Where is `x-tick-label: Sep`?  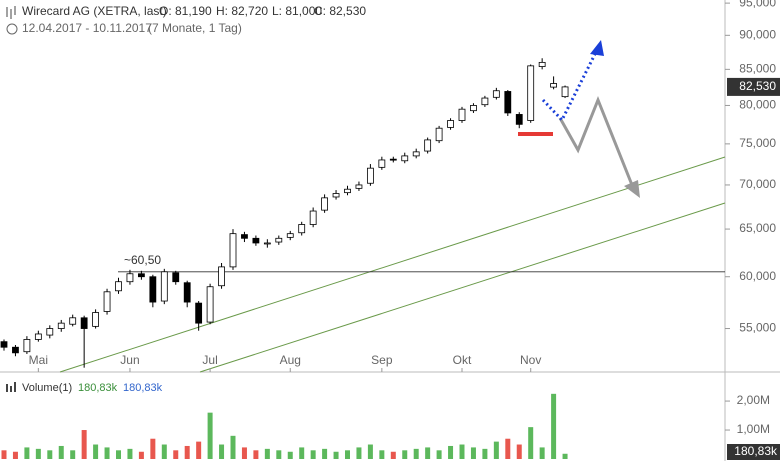
x-tick-label: Sep is located at coordinates (382, 360).